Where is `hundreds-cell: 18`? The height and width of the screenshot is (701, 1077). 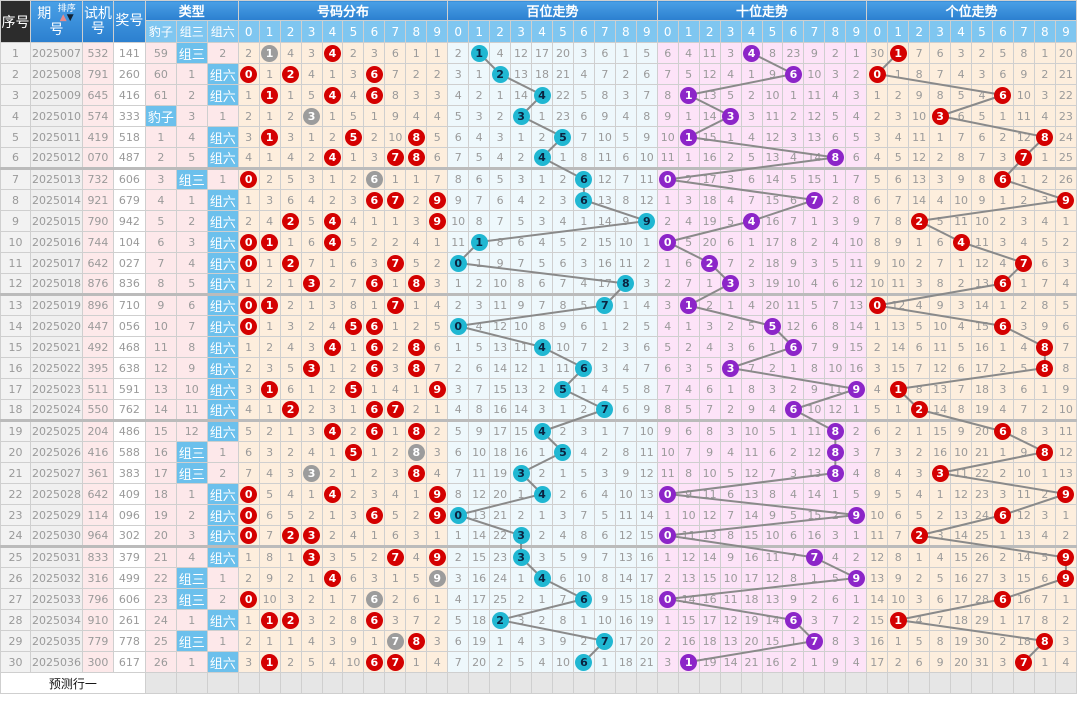 hundreds-cell: 18 is located at coordinates (500, 452).